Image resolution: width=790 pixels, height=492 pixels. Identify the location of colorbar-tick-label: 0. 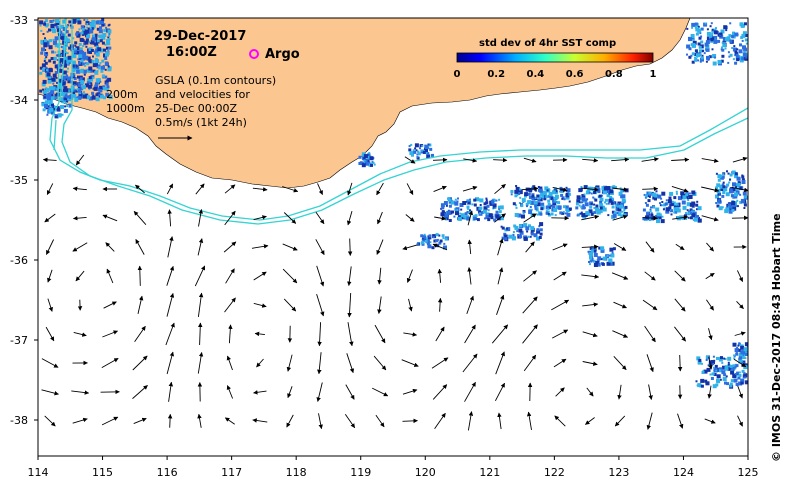
(457, 74).